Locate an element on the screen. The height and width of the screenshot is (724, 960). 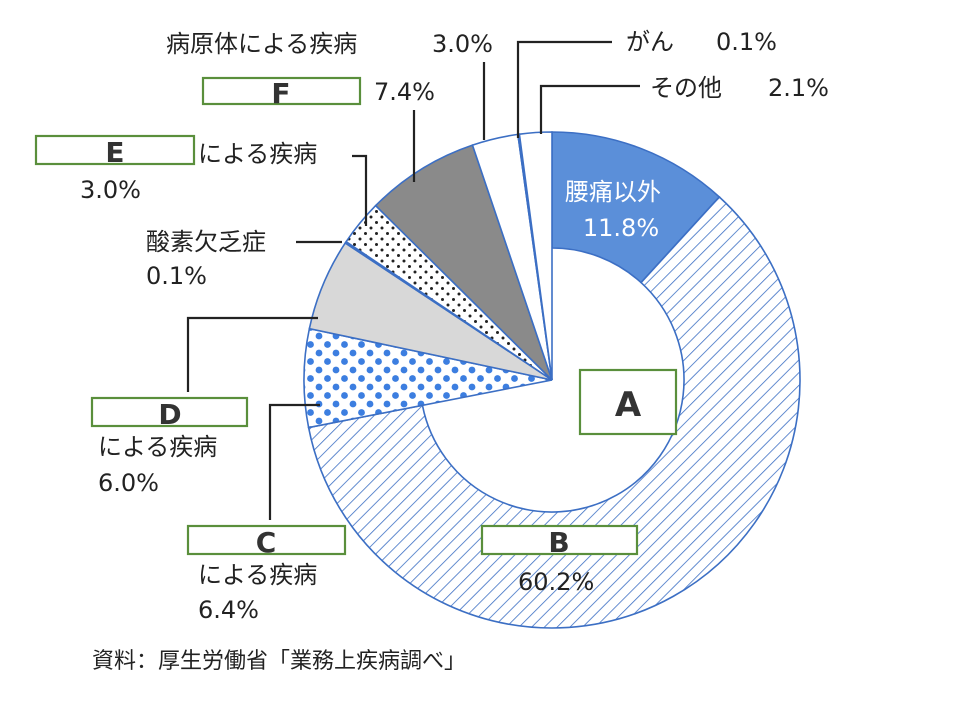
leader-e is located at coordinates (360, 190).